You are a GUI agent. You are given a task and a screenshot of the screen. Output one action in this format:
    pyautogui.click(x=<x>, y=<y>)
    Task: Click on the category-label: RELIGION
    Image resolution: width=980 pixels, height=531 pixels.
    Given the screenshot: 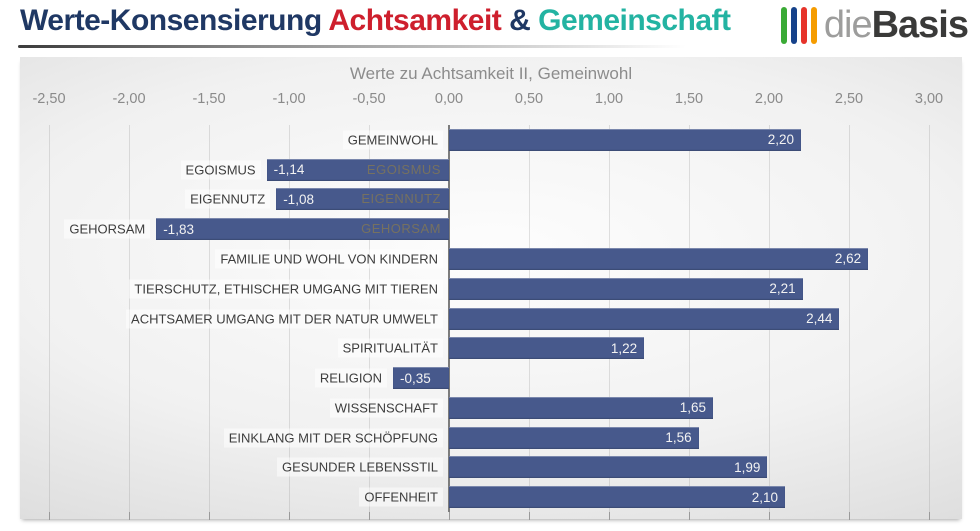 What is the action you would take?
    pyautogui.click(x=350, y=378)
    